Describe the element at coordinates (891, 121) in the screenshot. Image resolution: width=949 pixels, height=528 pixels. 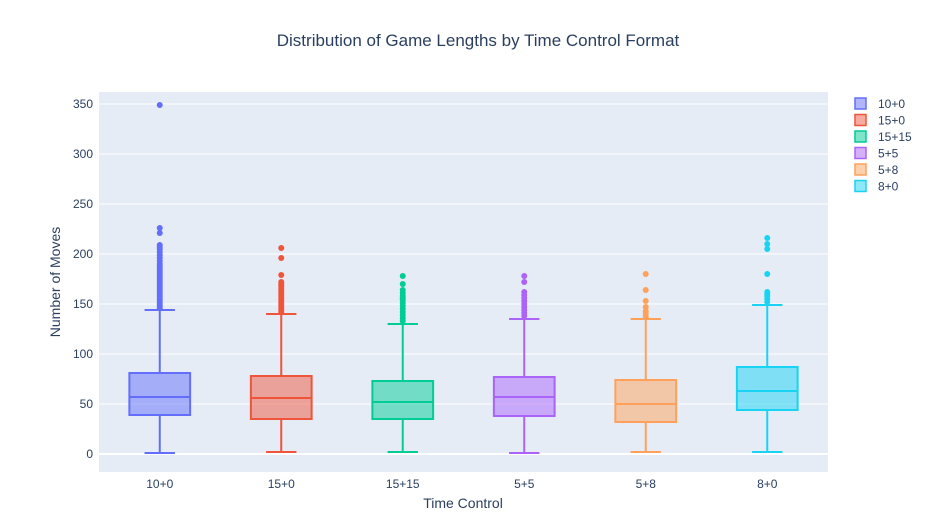
I see `legend-label: 15+0` at that location.